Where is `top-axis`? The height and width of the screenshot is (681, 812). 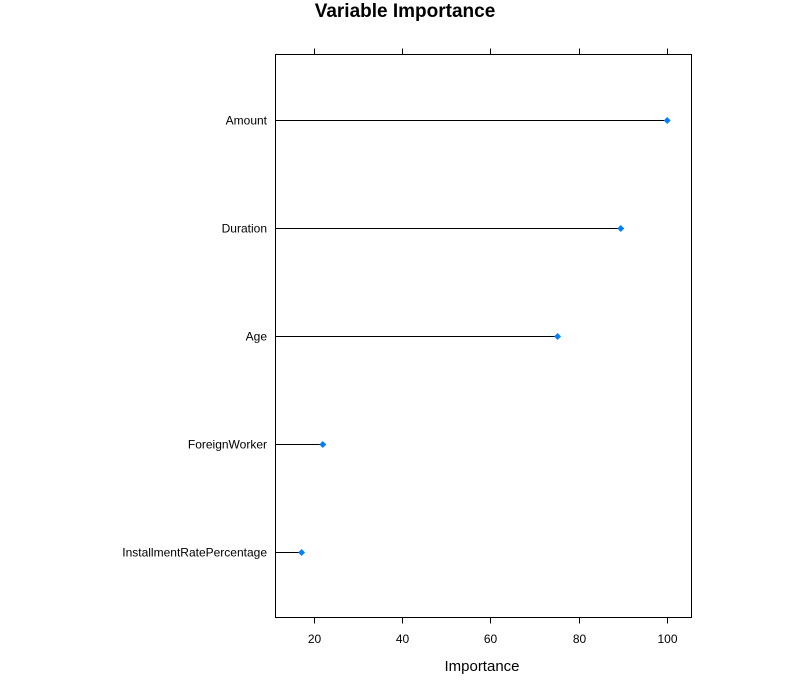 top-axis is located at coordinates (491, 51).